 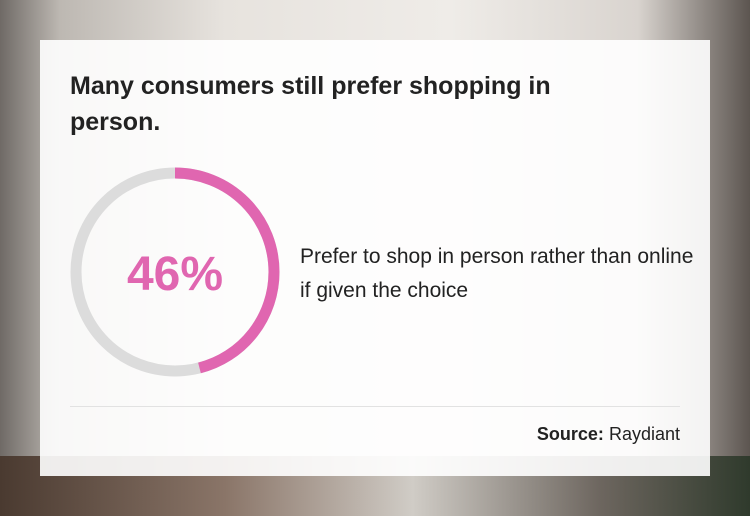 I want to click on source-name: Raydiant, so click(x=644, y=434).